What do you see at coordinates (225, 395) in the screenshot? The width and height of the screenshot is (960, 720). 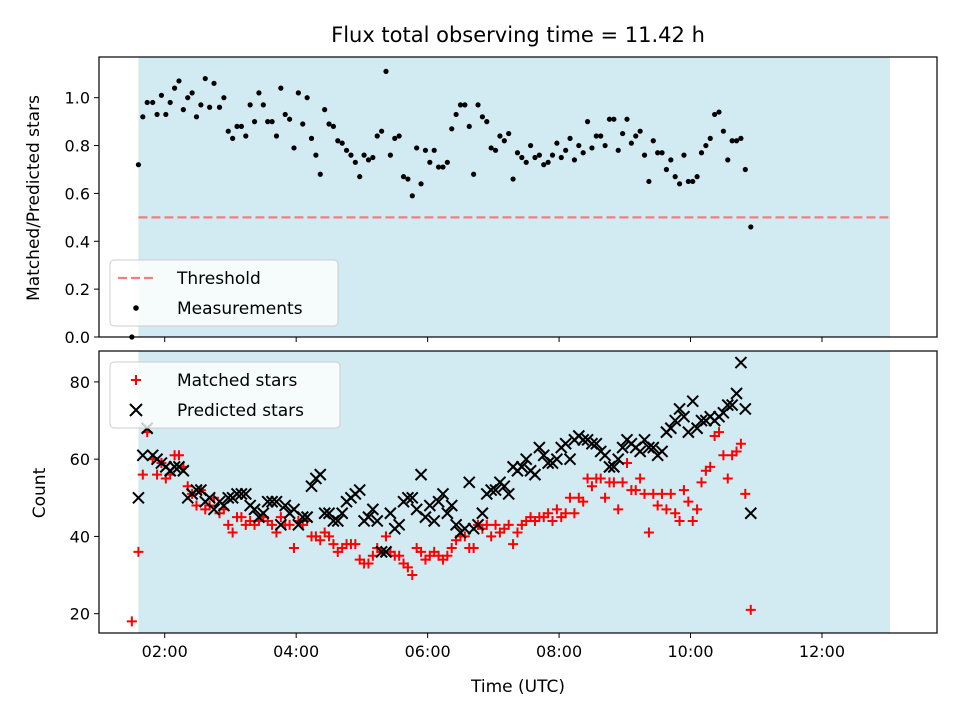 I see `legend-box` at bounding box center [225, 395].